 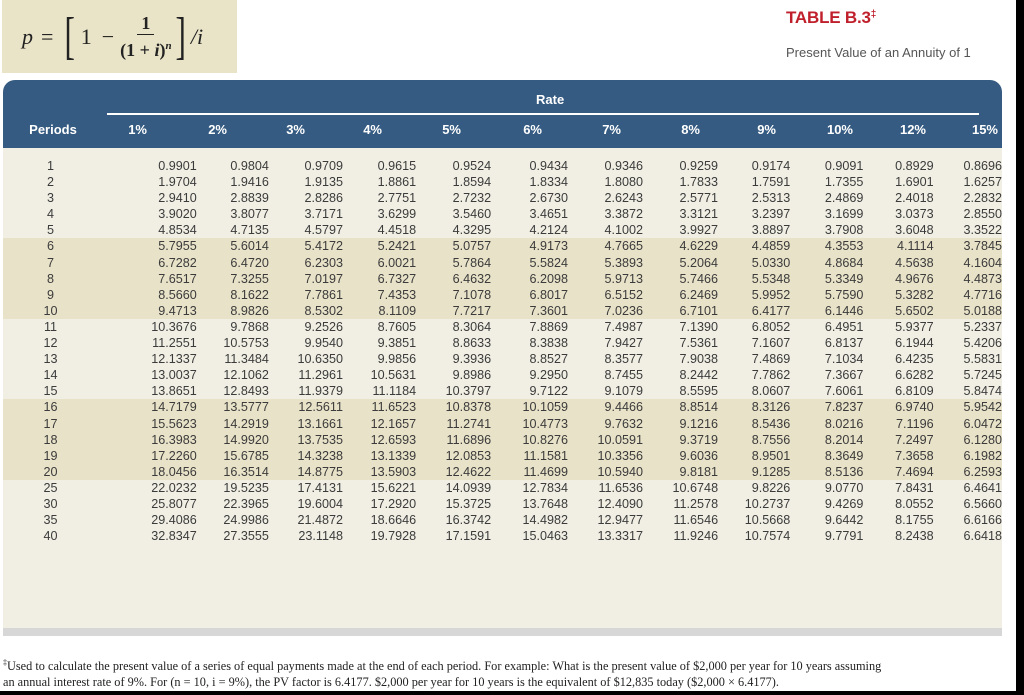 I want to click on value-cell: 11.1581, so click(x=546, y=455).